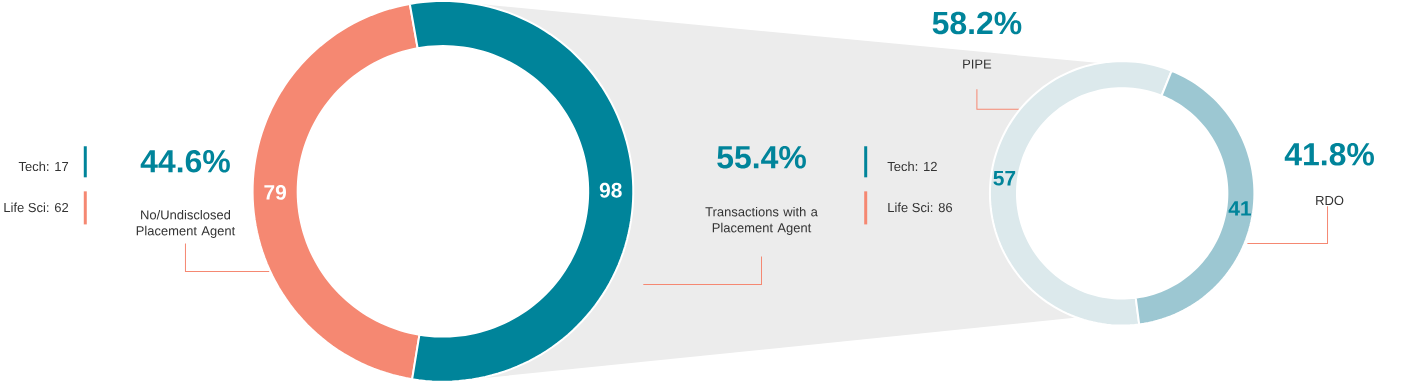 This screenshot has width=1413, height=383. I want to click on slice-label: RDO, so click(1330, 201).